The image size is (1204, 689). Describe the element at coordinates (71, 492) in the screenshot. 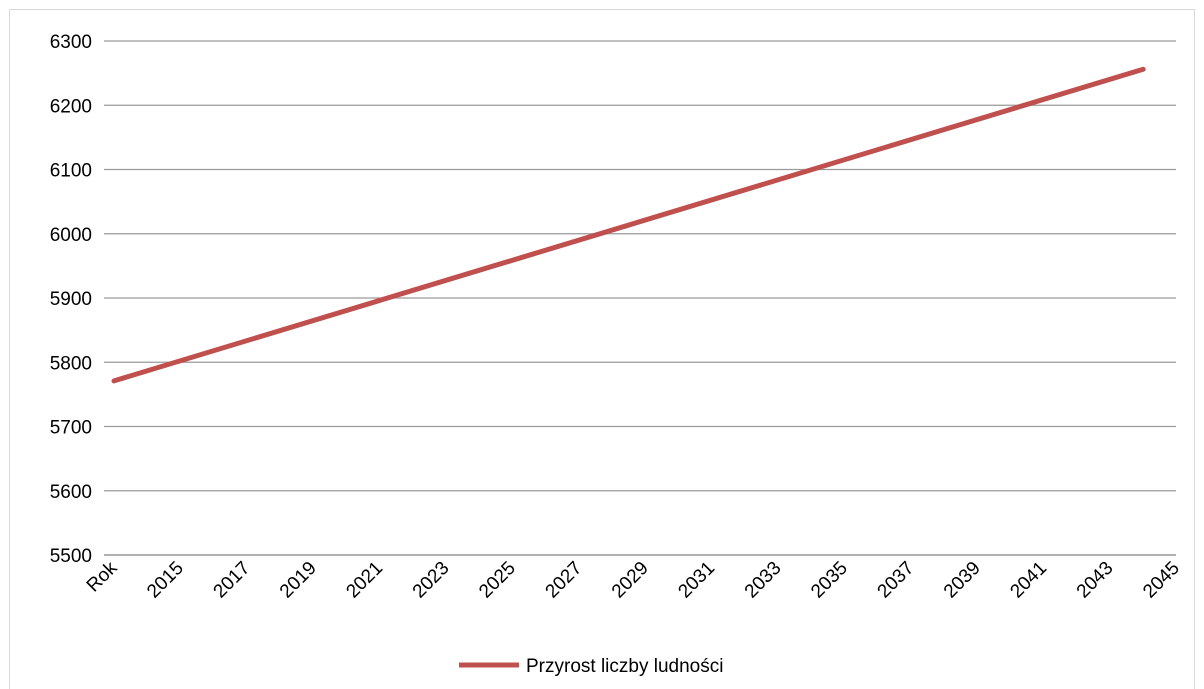

I see `y-tick-label: 5600` at that location.